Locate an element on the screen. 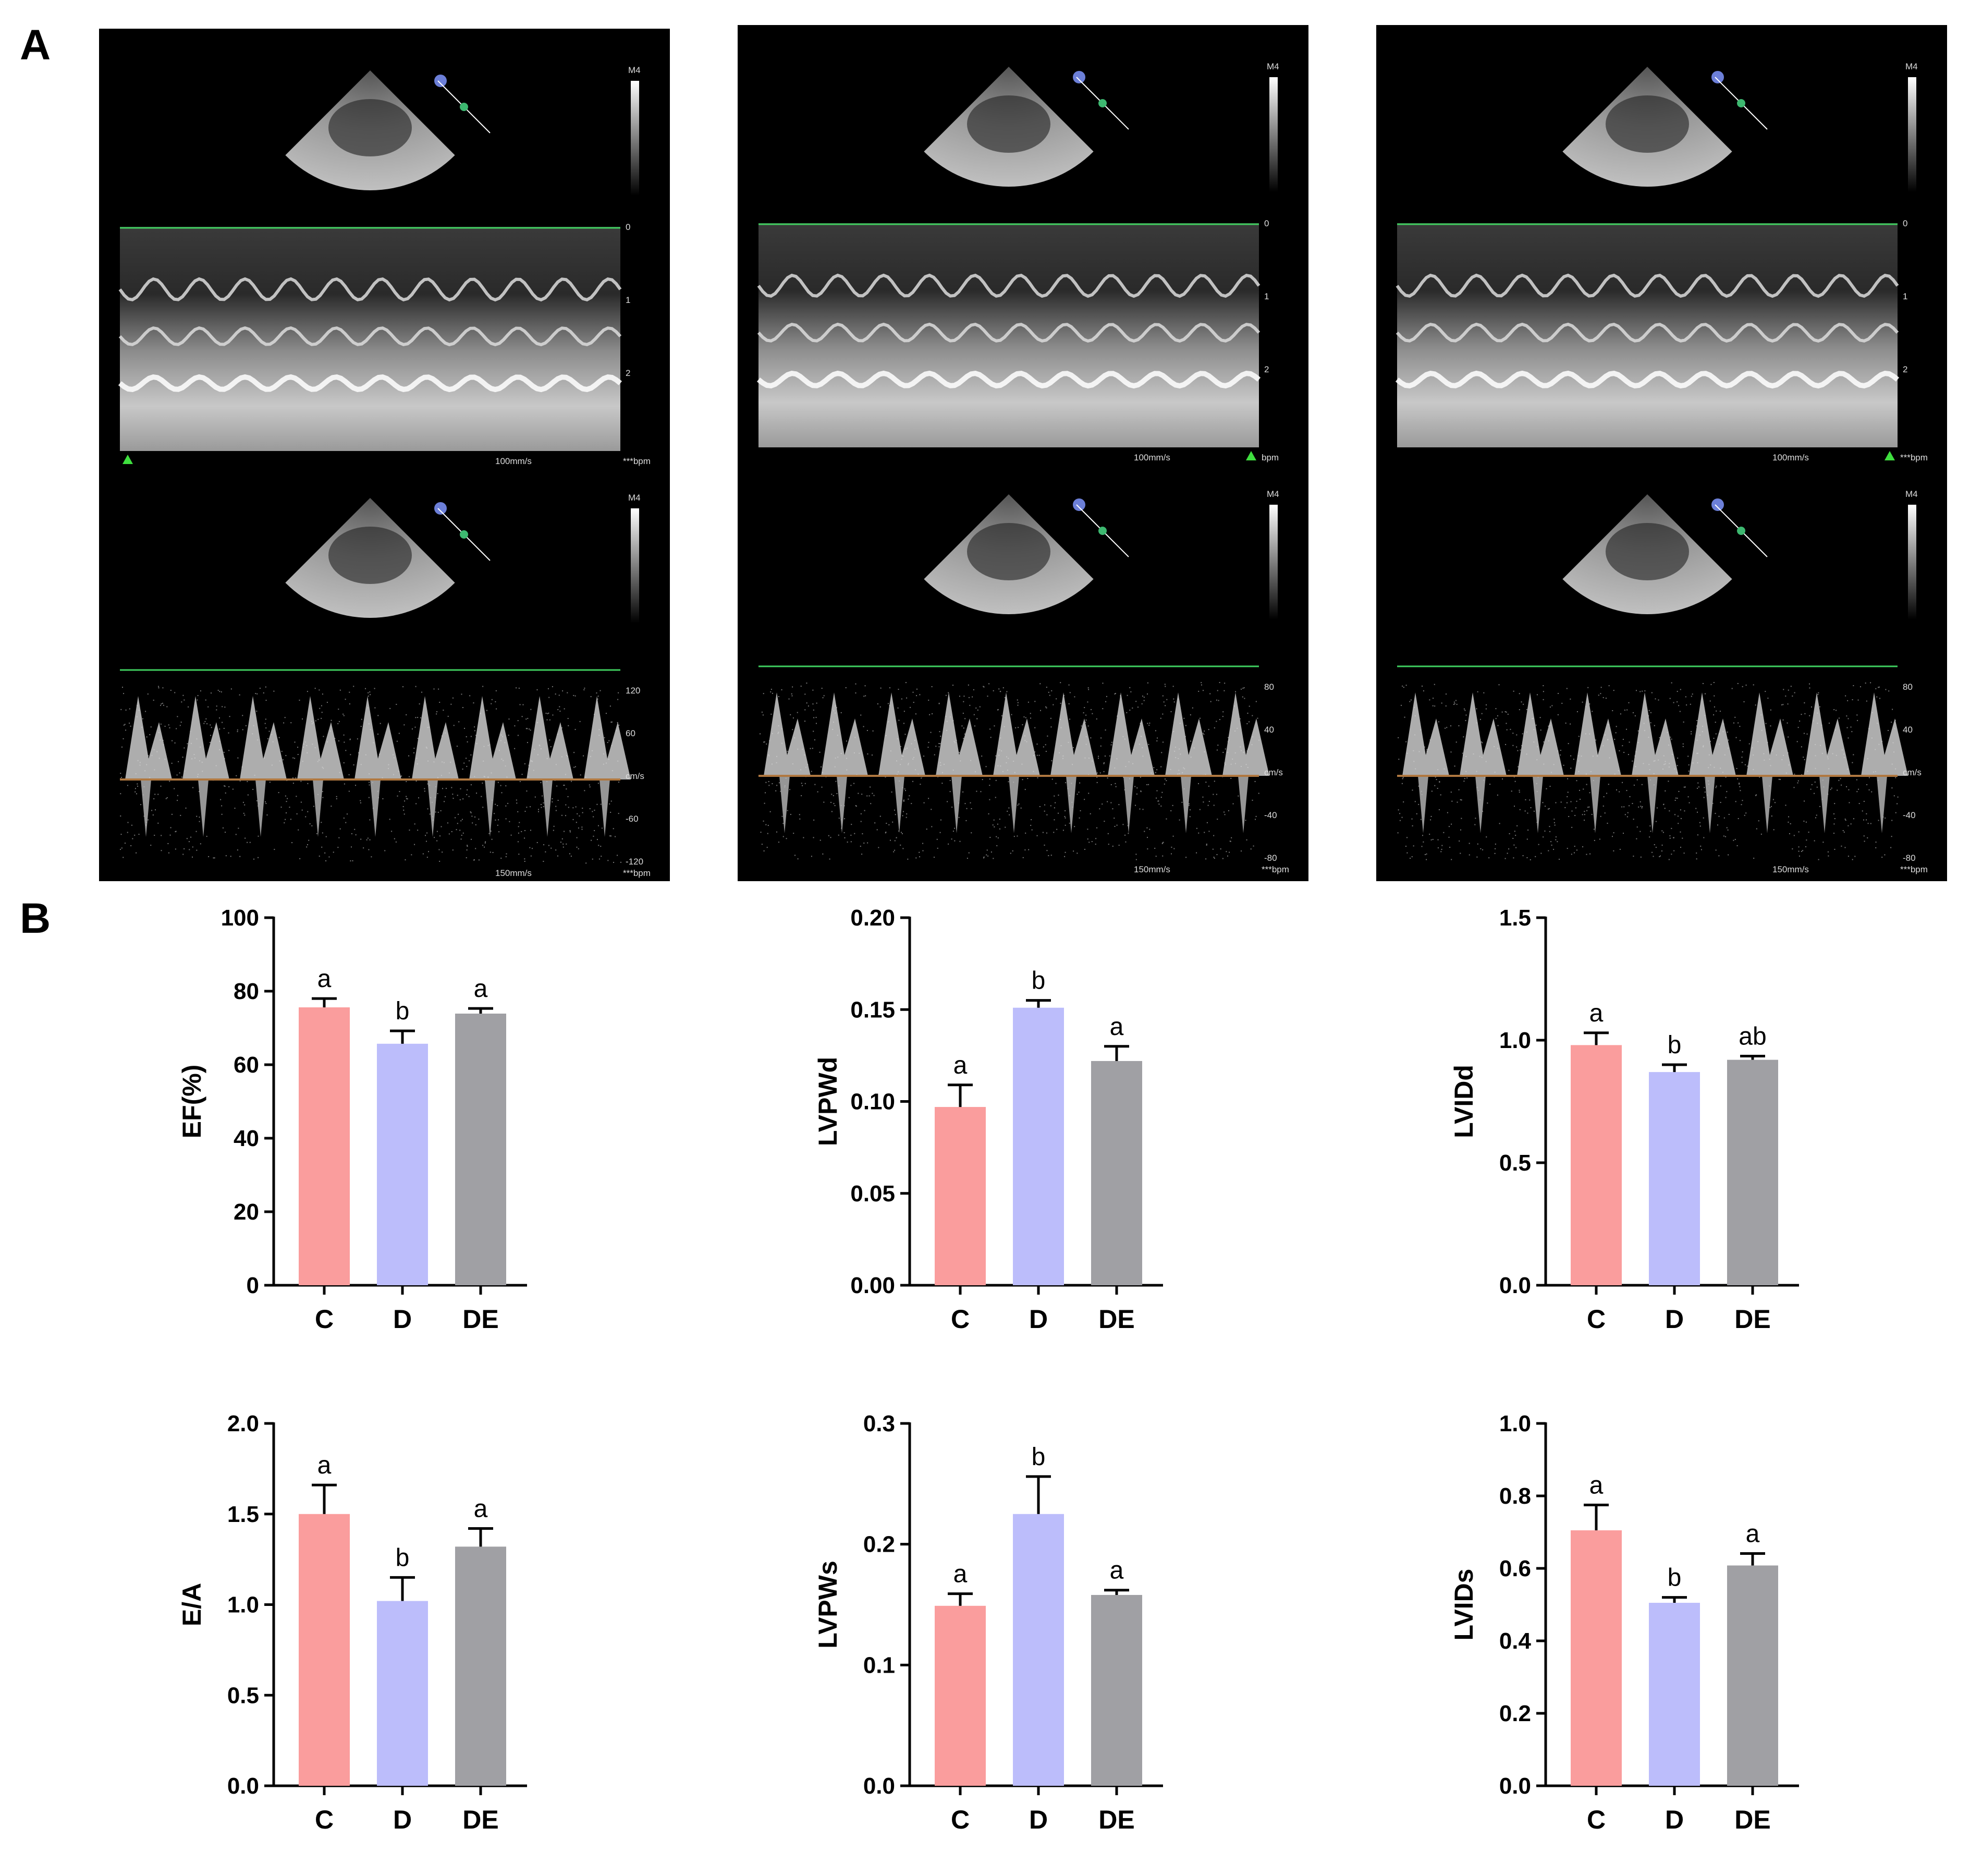 This screenshot has width=1970, height=1876. depth-tick-label: 1 is located at coordinates (1266, 296).